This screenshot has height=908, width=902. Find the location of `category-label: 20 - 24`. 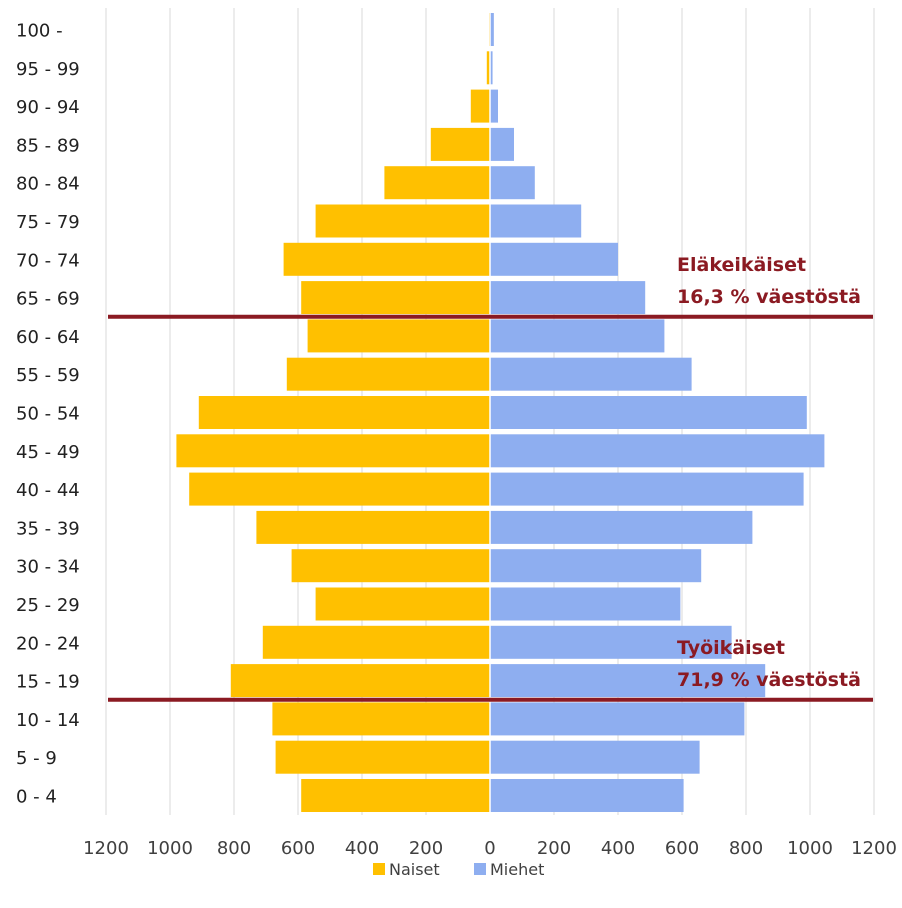

category-label: 20 - 24 is located at coordinates (48, 643).